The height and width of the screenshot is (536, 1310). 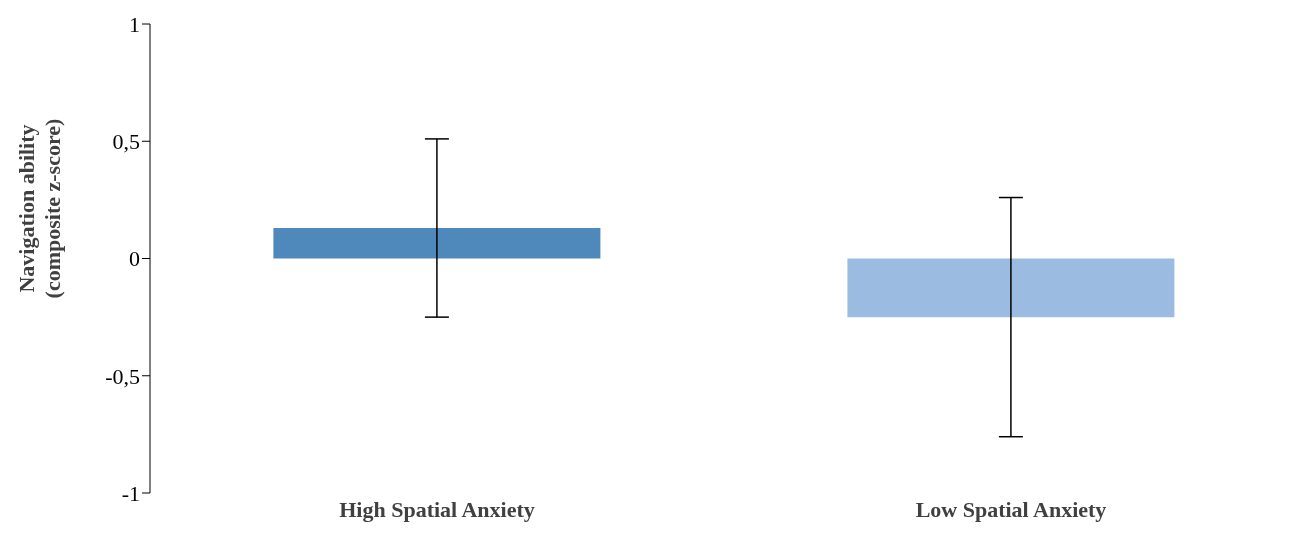 I want to click on x-tick-label: Low Spatial Anxiety, so click(x=1011, y=509).